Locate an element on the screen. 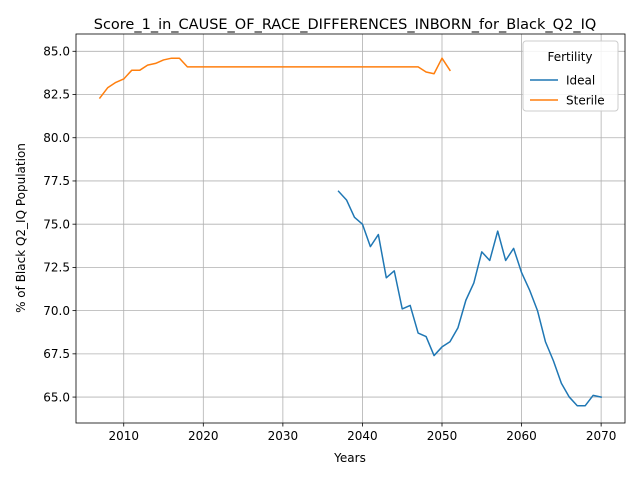  x-tick-label: 2060 is located at coordinates (521, 436).